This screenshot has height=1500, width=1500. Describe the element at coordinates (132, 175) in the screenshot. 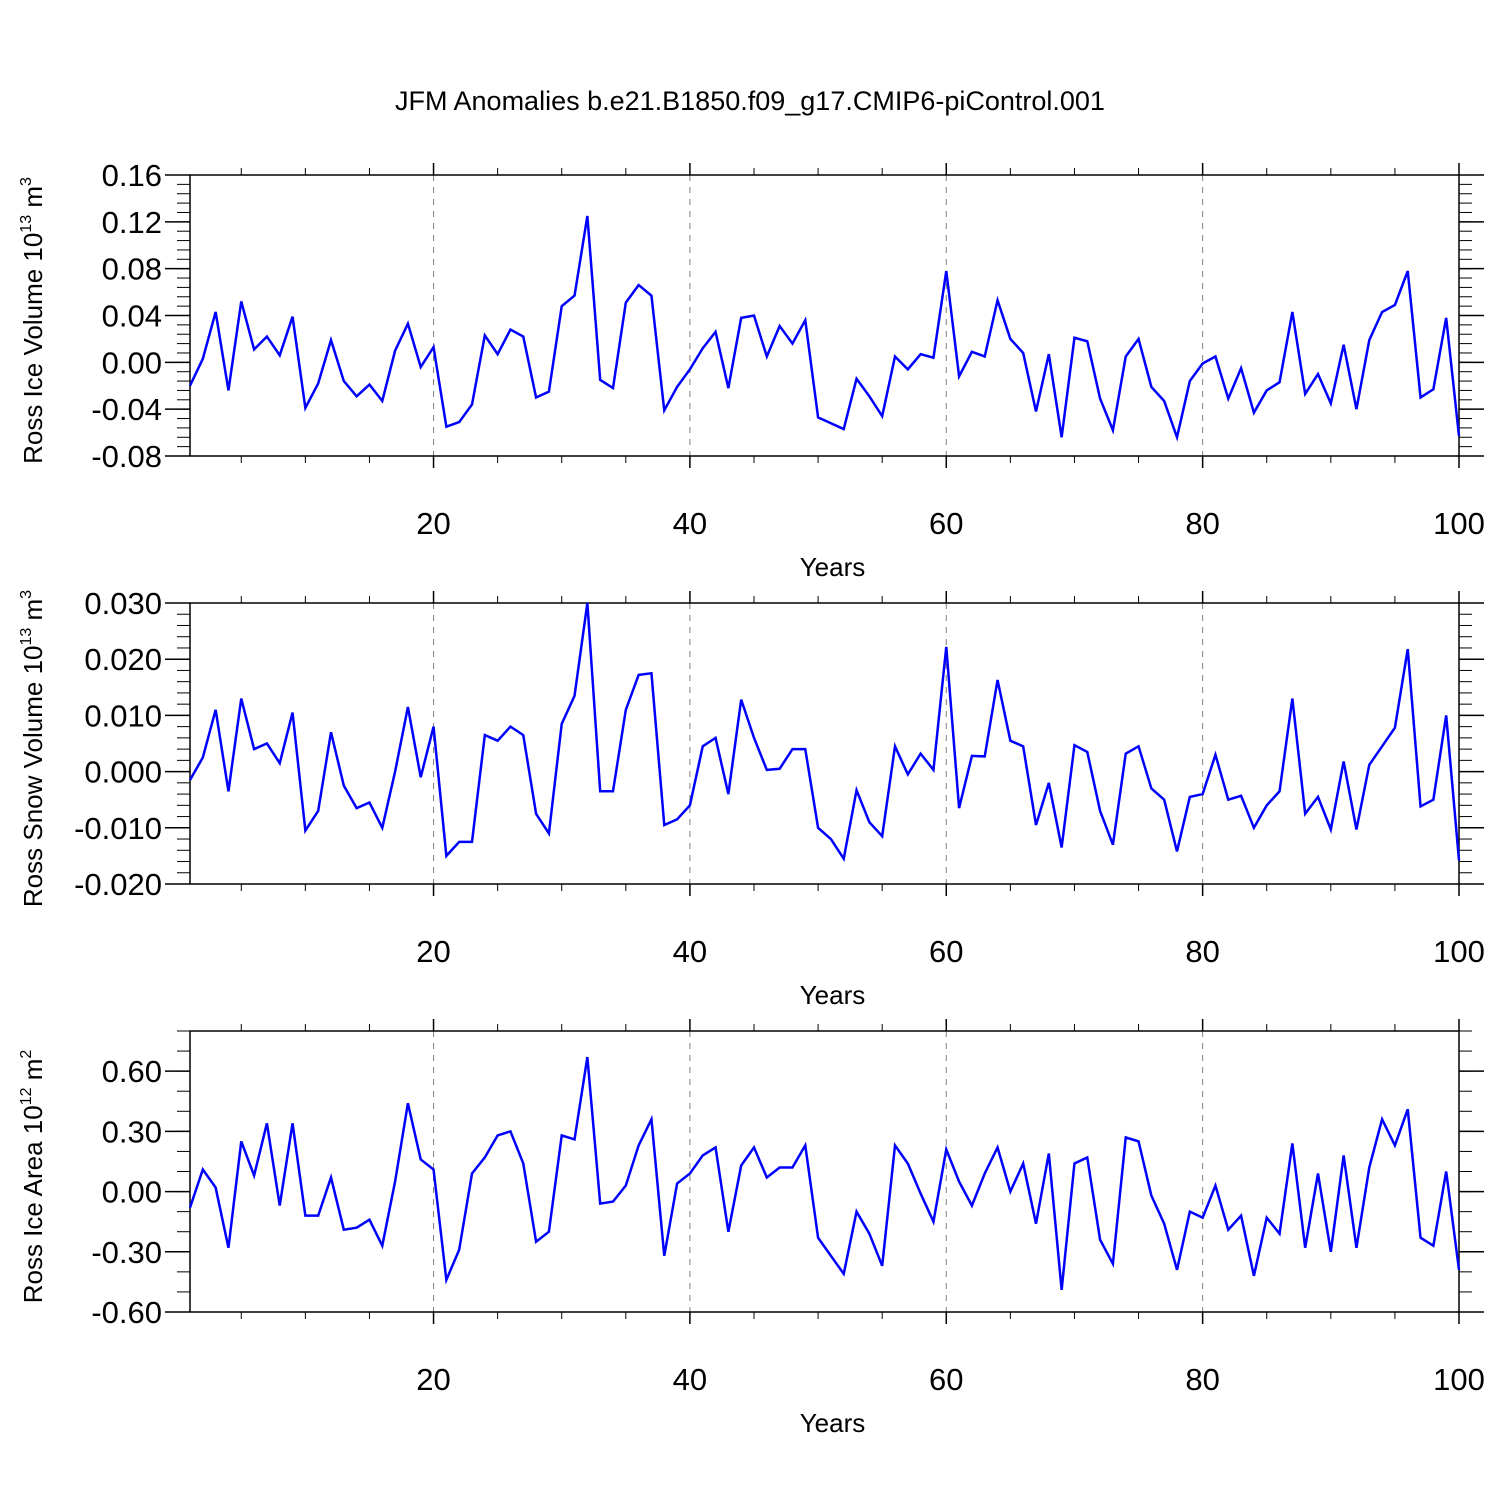

I see `y-tick-label: 0.16` at that location.